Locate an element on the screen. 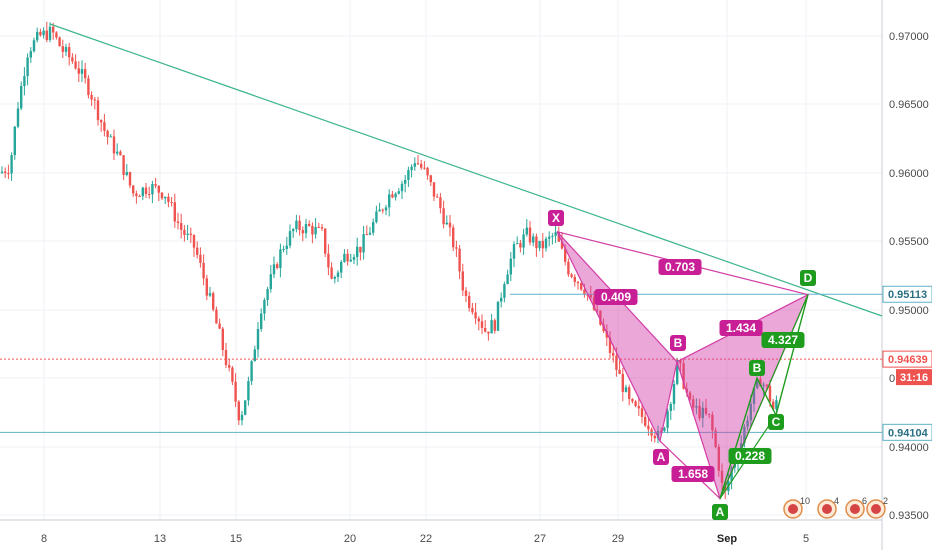 The width and height of the screenshot is (932, 550). pattern-2-point-label: B is located at coordinates (757, 368).